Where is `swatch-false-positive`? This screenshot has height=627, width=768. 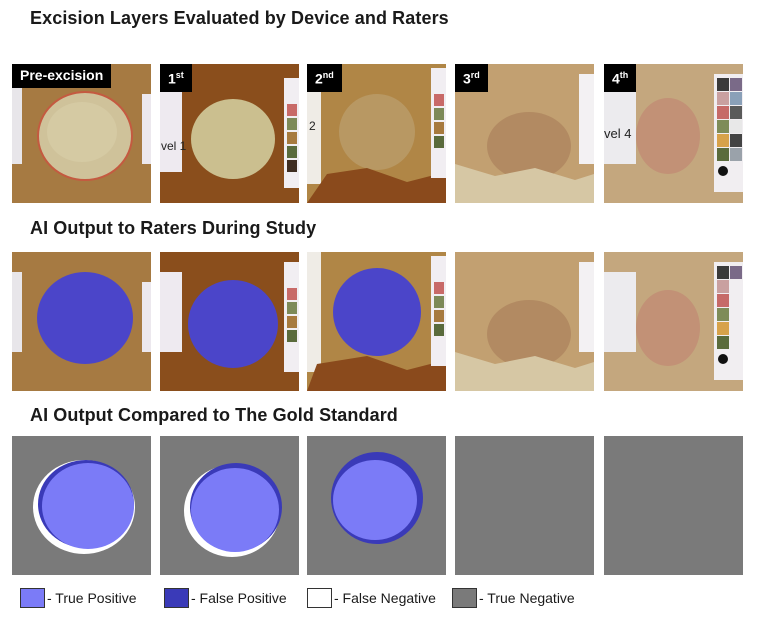
swatch-false-positive is located at coordinates (176, 598).